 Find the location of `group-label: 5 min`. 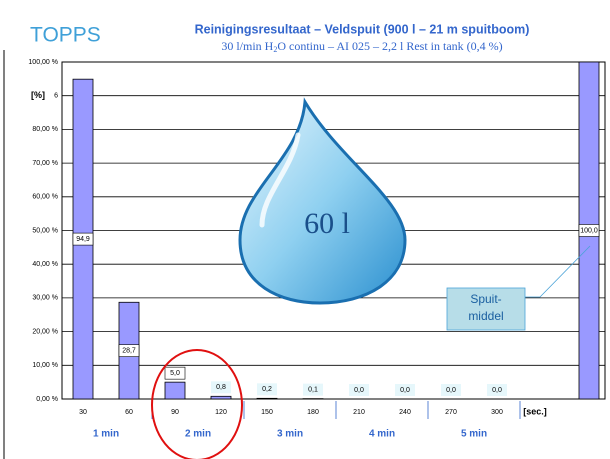

group-label: 5 min is located at coordinates (474, 434).